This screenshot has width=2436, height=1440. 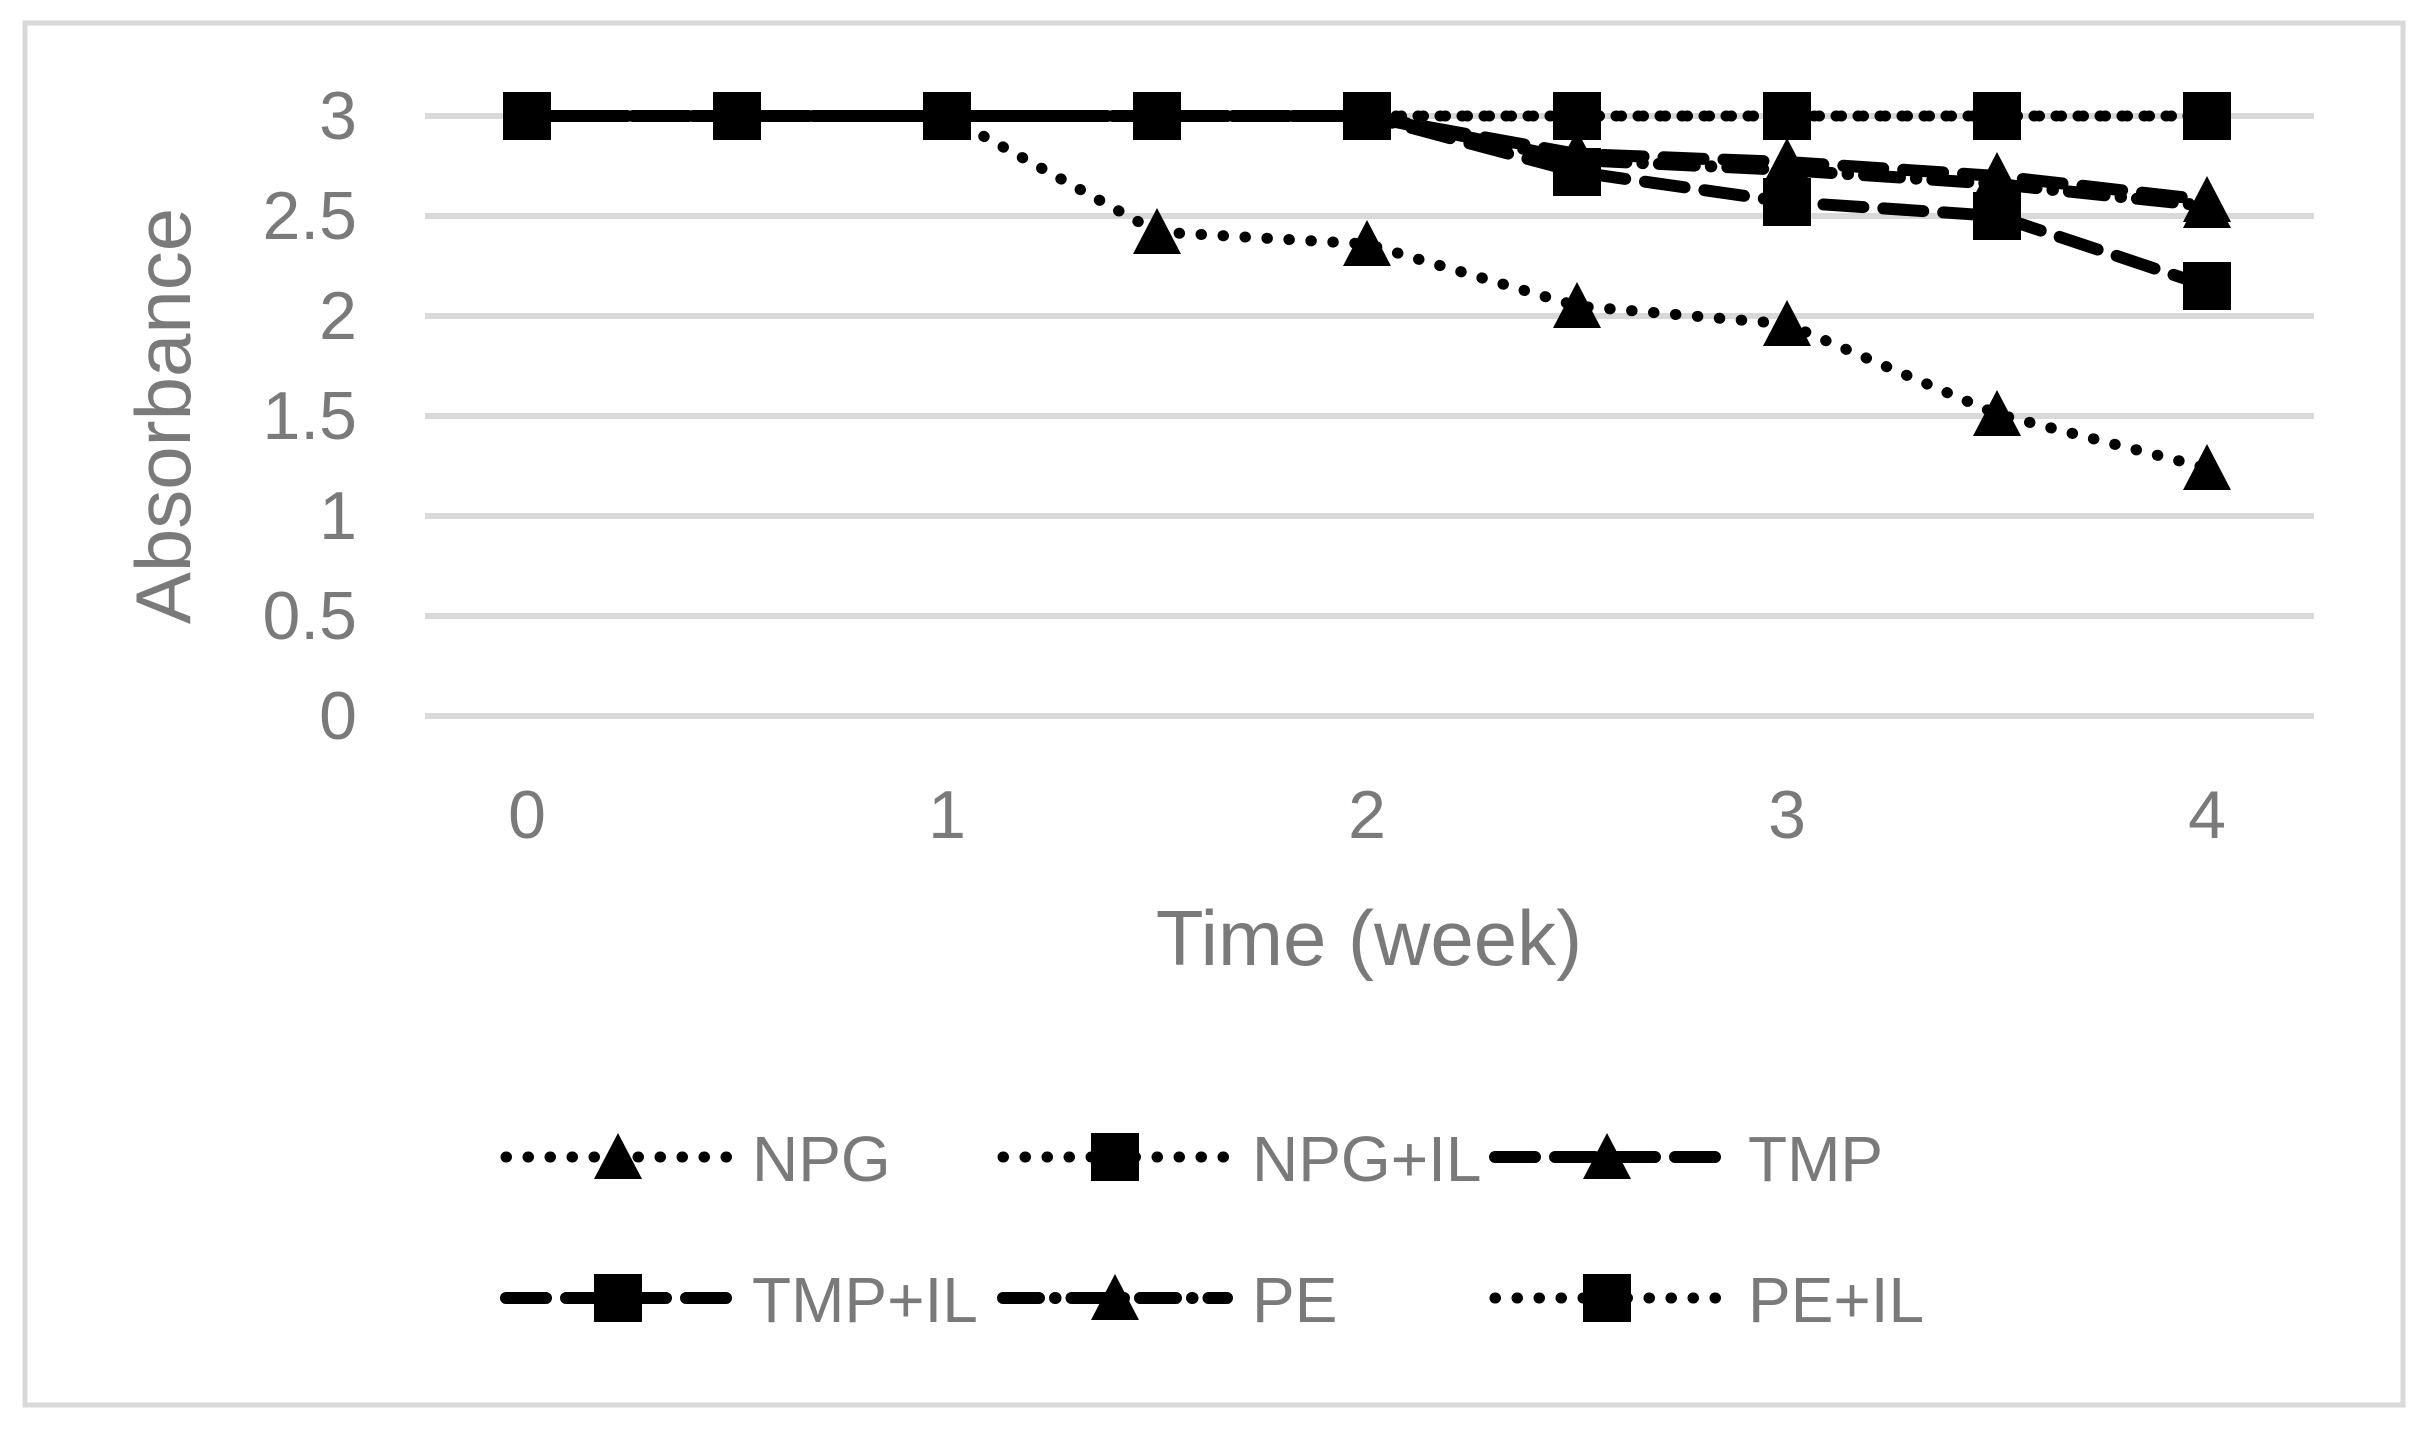 I want to click on y-tick-label: 1.5, so click(x=309, y=416).